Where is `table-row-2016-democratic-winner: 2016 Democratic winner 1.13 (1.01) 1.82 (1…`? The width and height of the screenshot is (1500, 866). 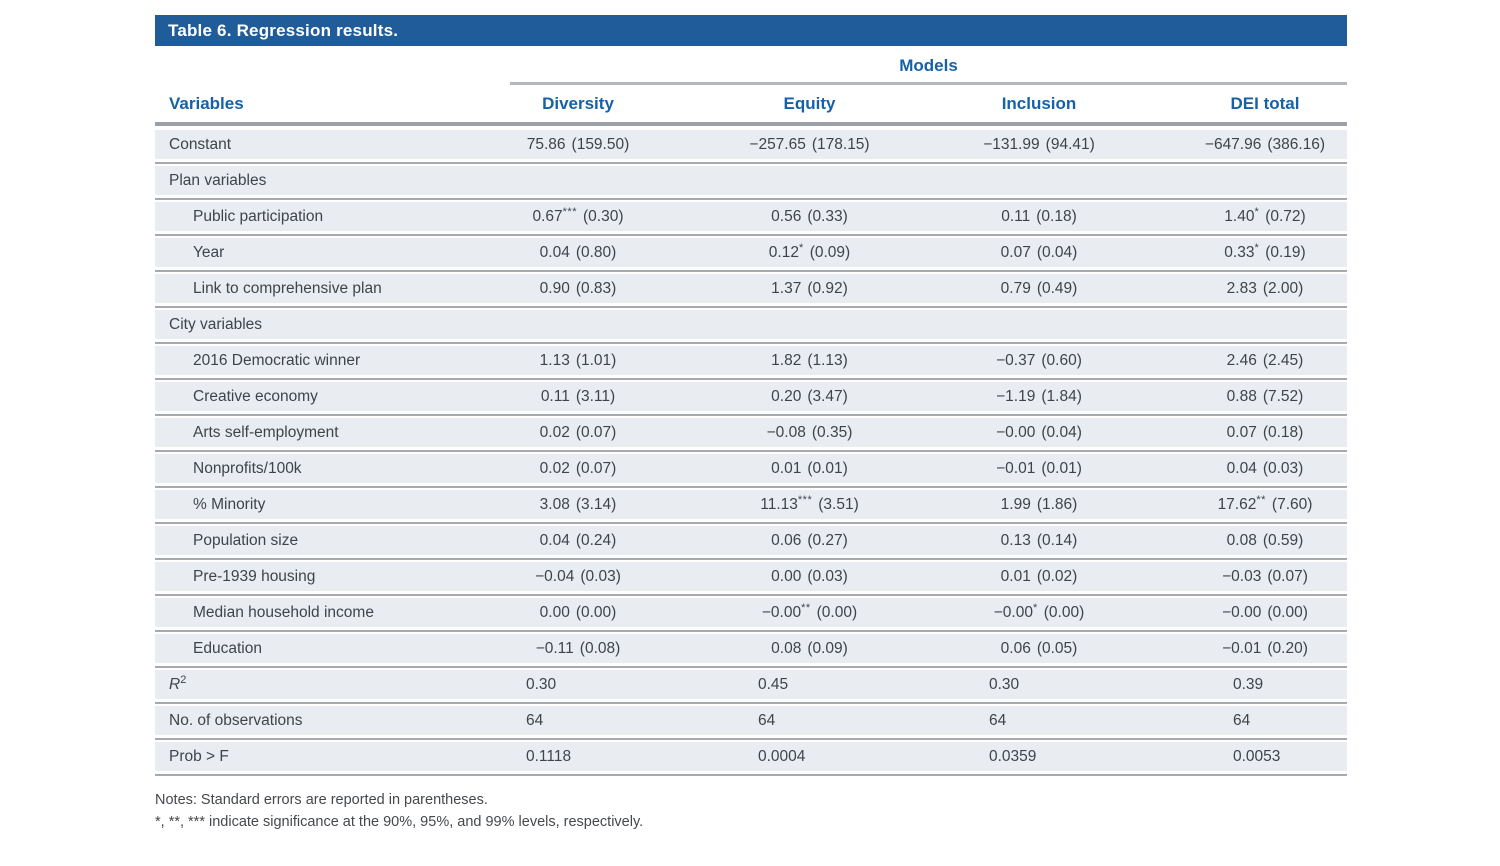
table-row-2016-democratic-winner: 2016 Democratic winner 1.13 (1.01) 1.82 (1… is located at coordinates (751, 363).